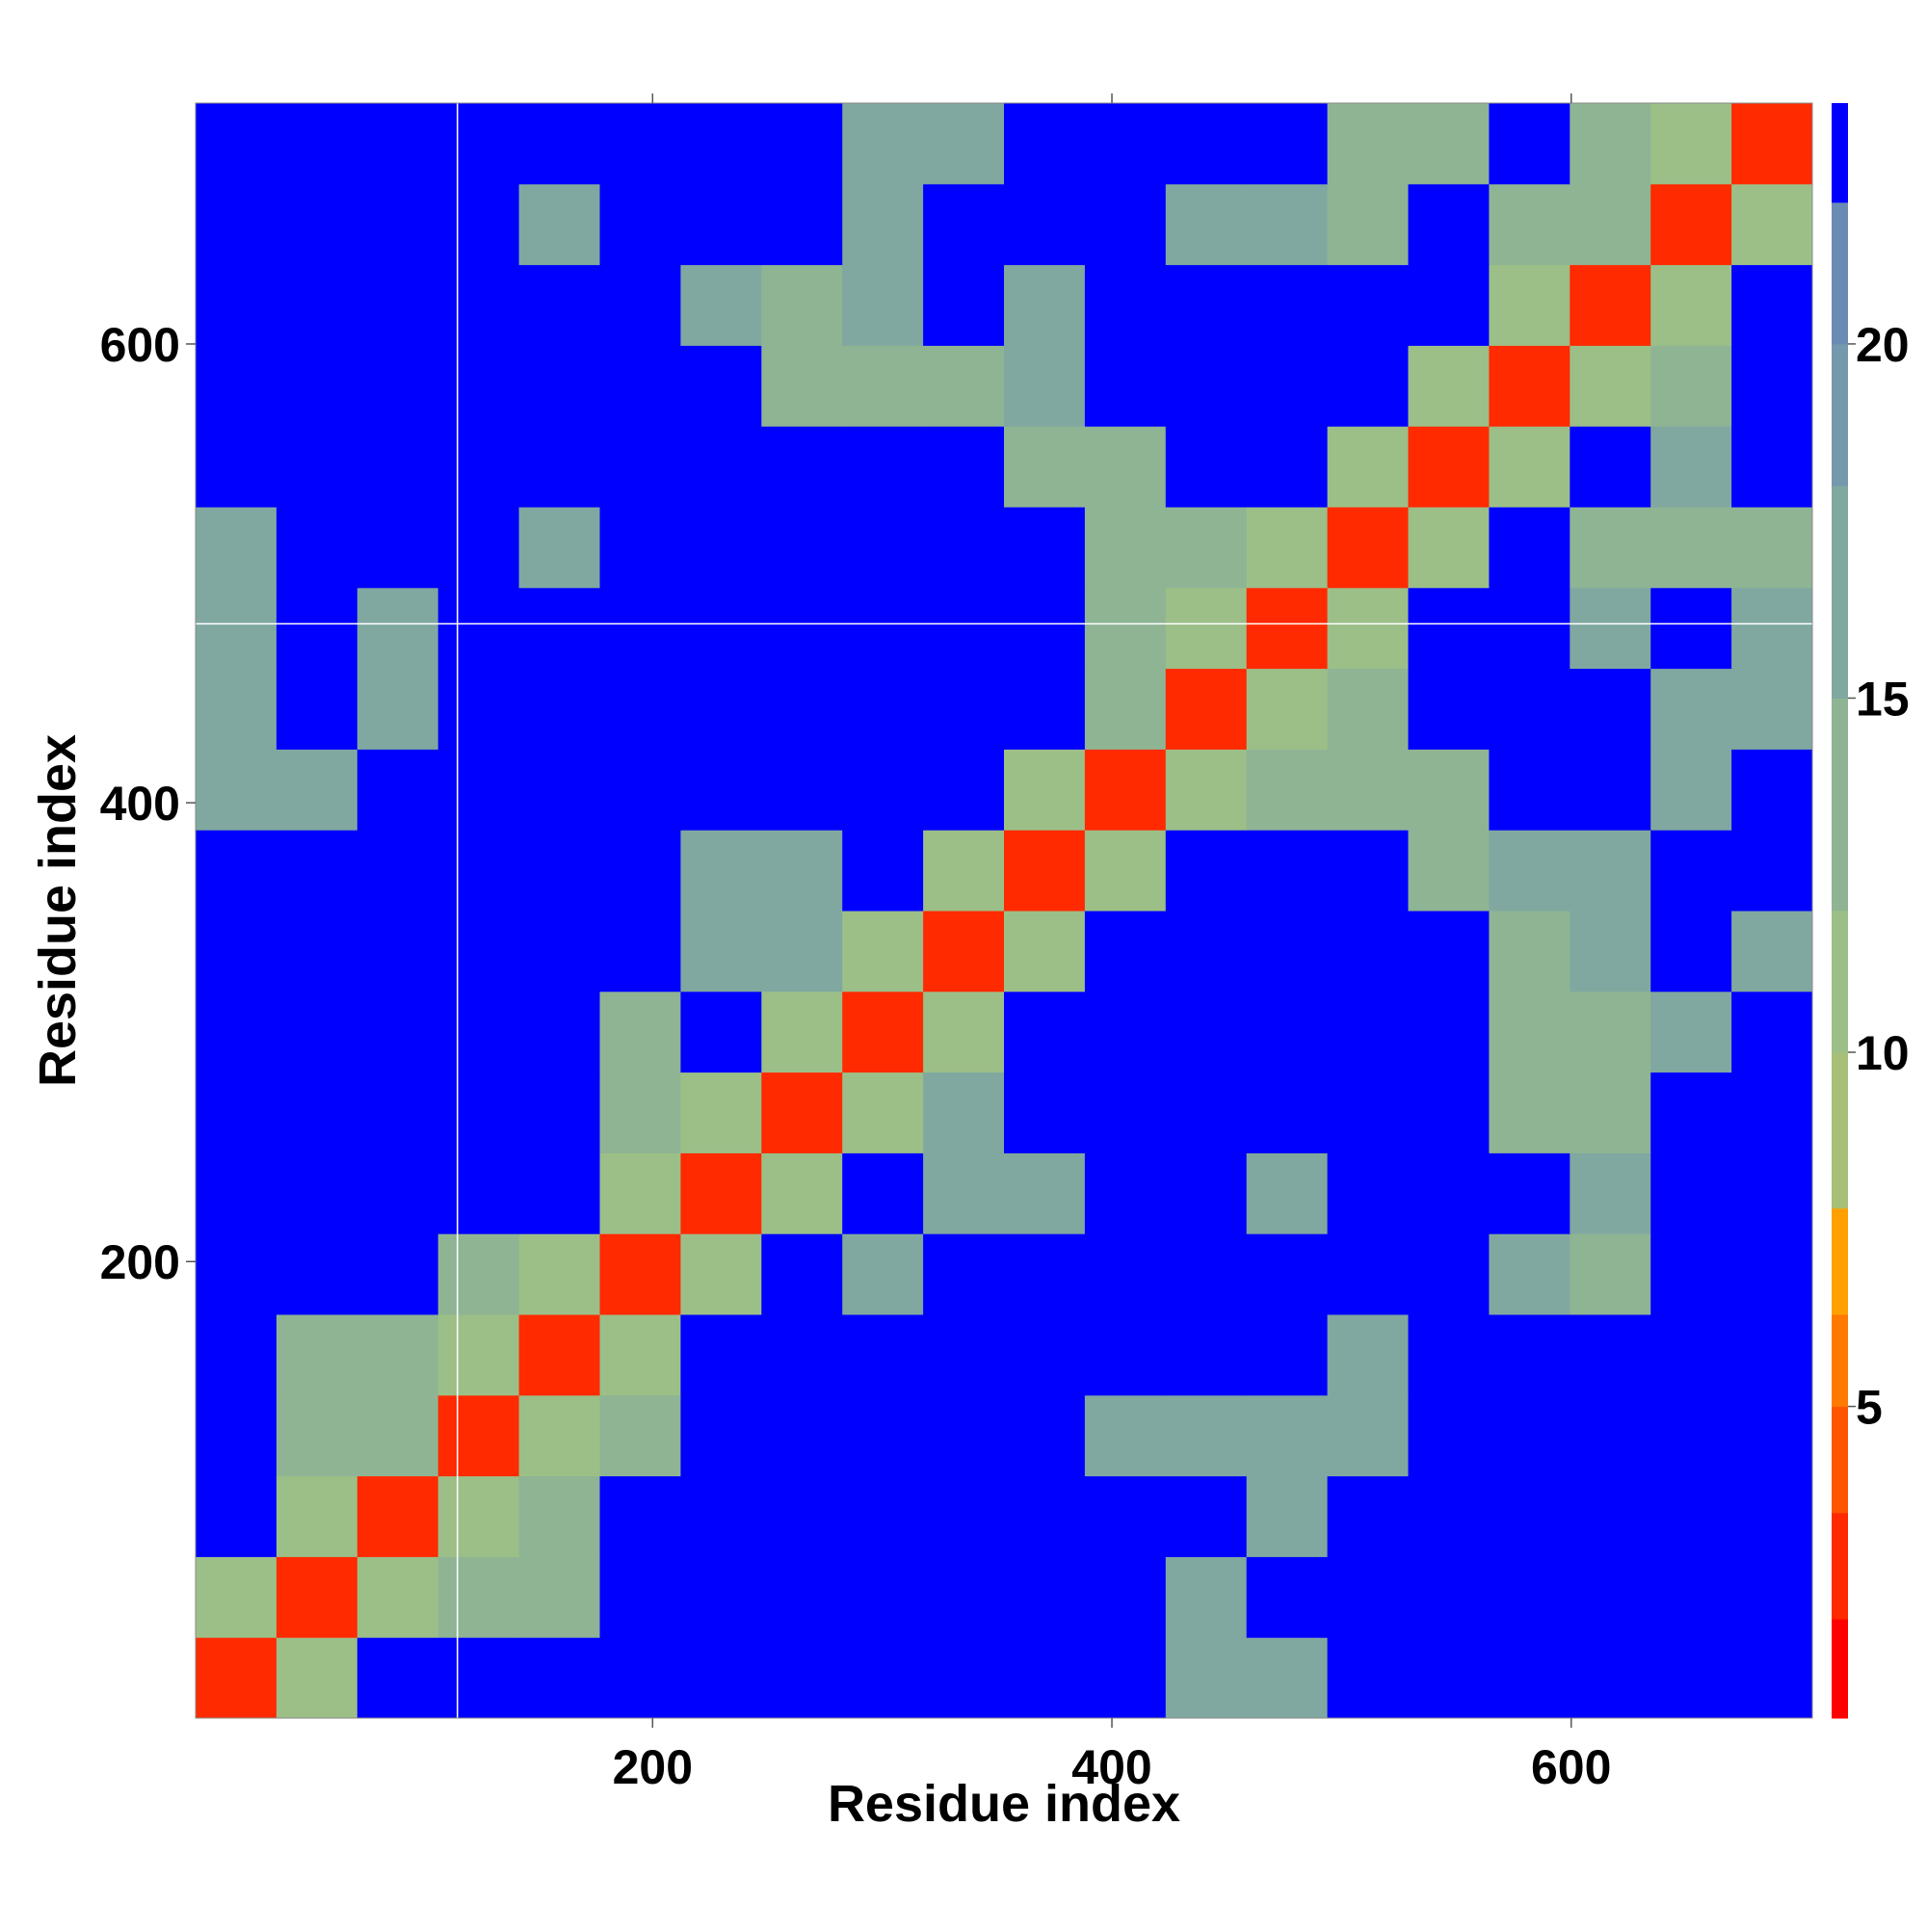  Describe the element at coordinates (1571, 1767) in the screenshot. I see `x-tick-label: 600` at that location.